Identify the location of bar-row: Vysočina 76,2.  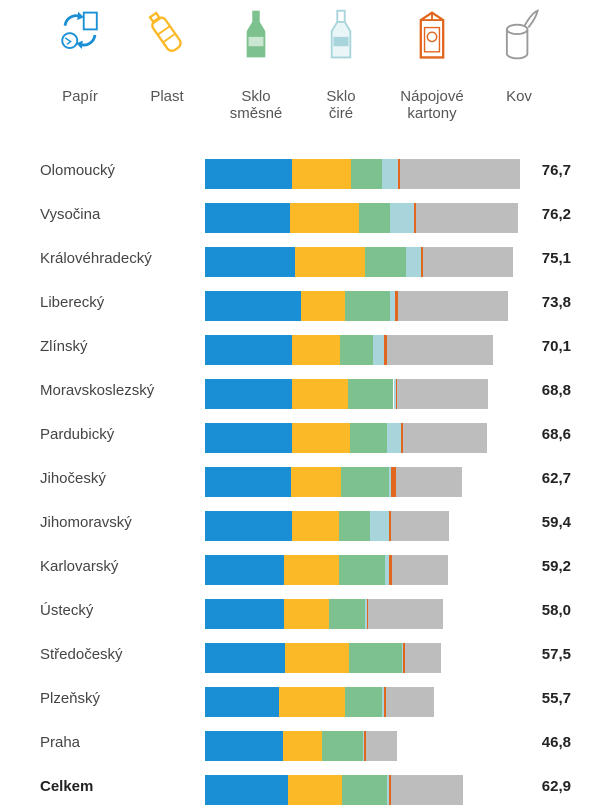
(295, 216).